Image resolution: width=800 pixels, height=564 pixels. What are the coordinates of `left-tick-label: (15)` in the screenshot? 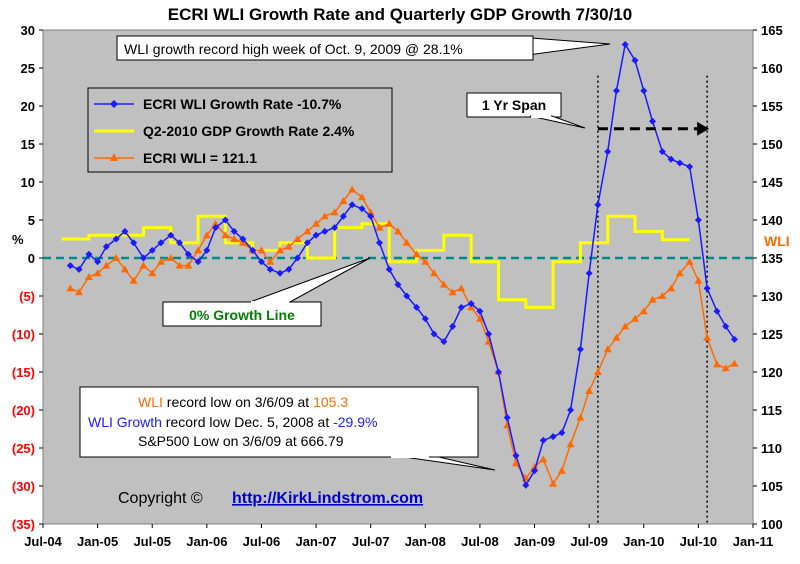 It's located at (23, 372).